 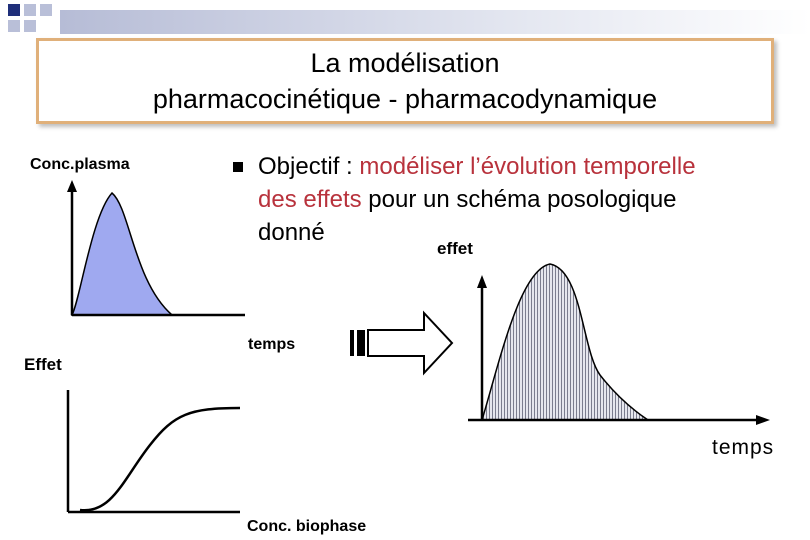 I want to click on effect-concentration-graph, so click(x=153, y=452).